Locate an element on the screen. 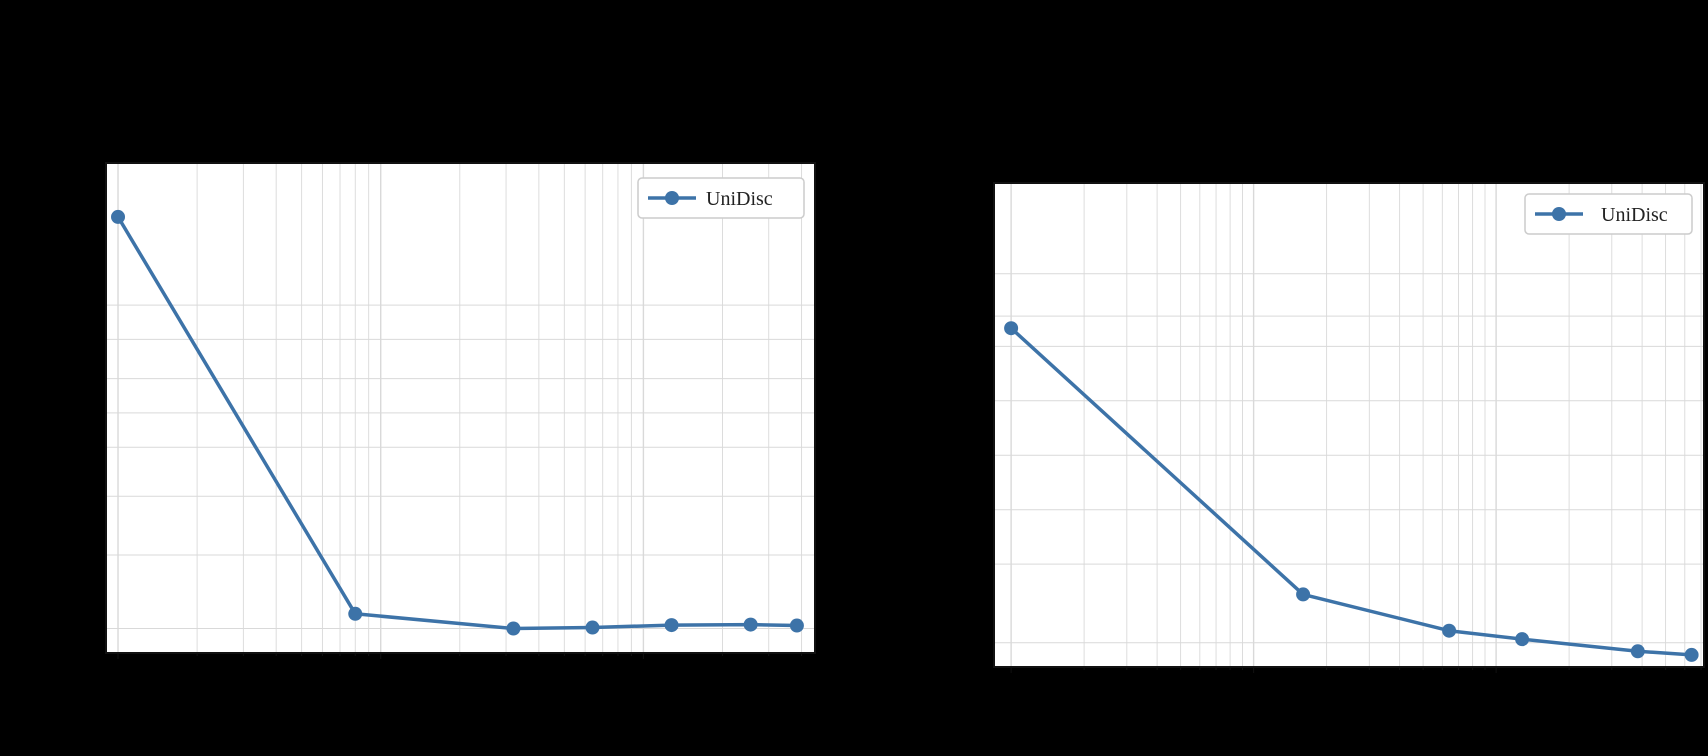  legend-left: UniDisc is located at coordinates (721, 198).